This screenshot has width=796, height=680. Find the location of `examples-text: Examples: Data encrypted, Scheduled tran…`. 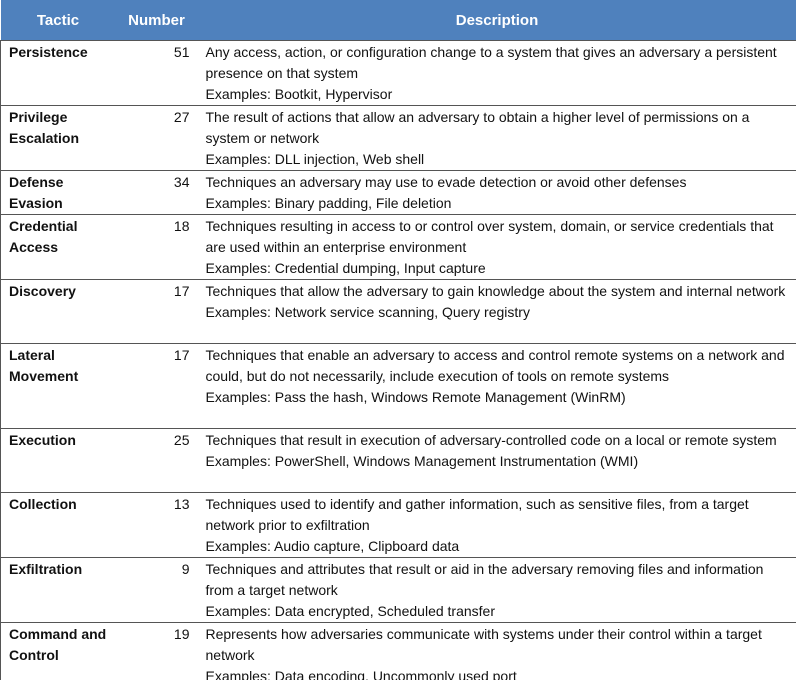

examples-text: Examples: Data encrypted, Scheduled tran… is located at coordinates (350, 611).